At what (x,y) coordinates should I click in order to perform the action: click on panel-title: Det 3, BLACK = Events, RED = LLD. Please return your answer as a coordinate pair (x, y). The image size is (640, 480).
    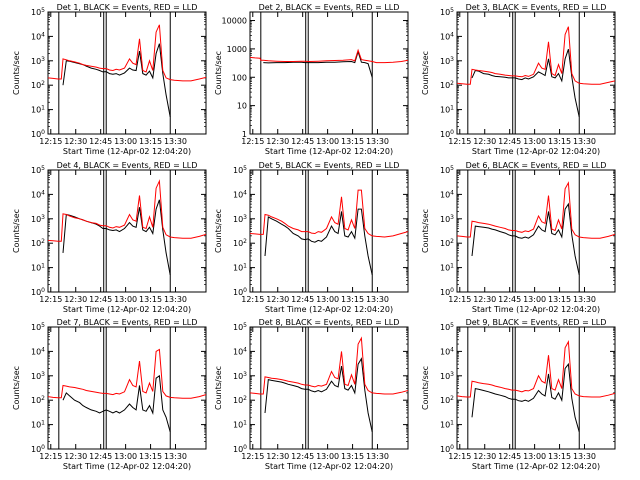
    Looking at the image, I should click on (536, 7).